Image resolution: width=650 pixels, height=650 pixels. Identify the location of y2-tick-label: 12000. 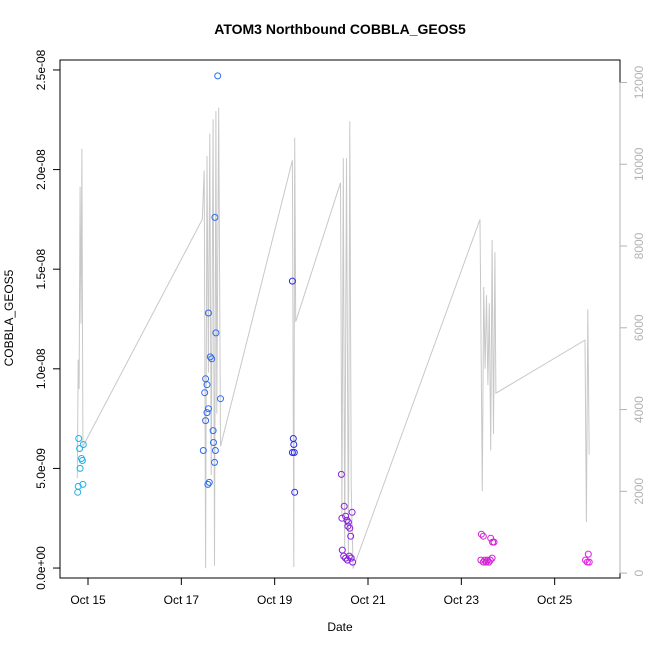
(639, 82).